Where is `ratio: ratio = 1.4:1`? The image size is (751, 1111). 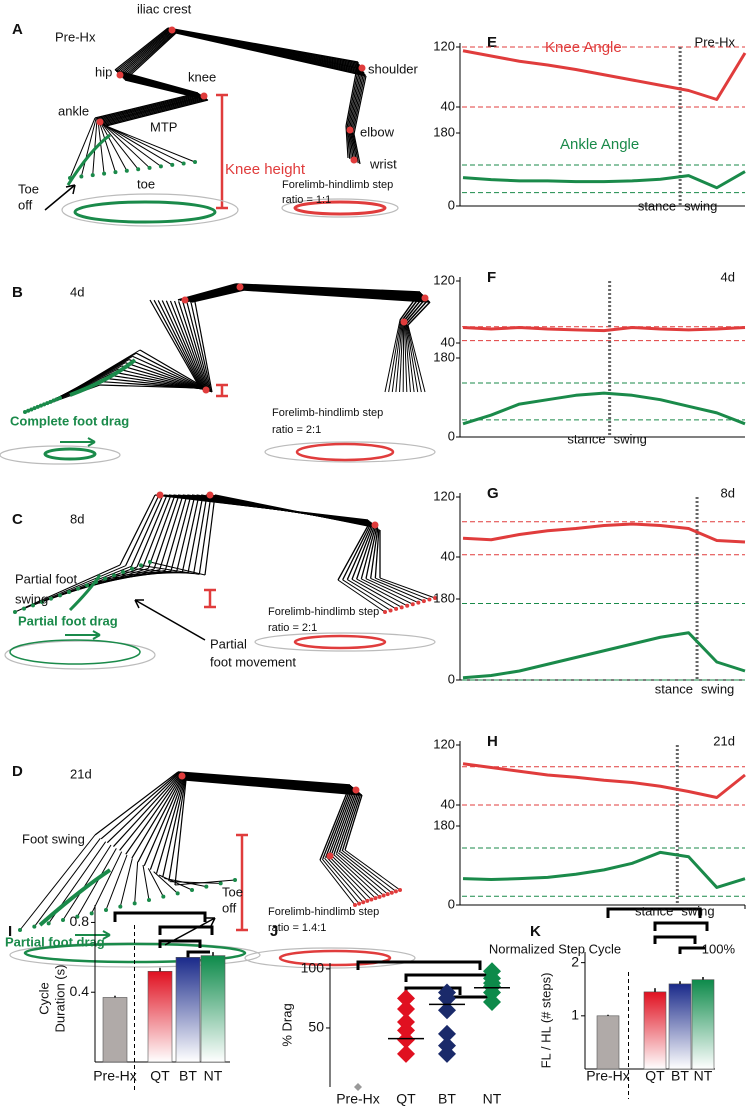
ratio: ratio = 1.4:1 is located at coordinates (297, 928).